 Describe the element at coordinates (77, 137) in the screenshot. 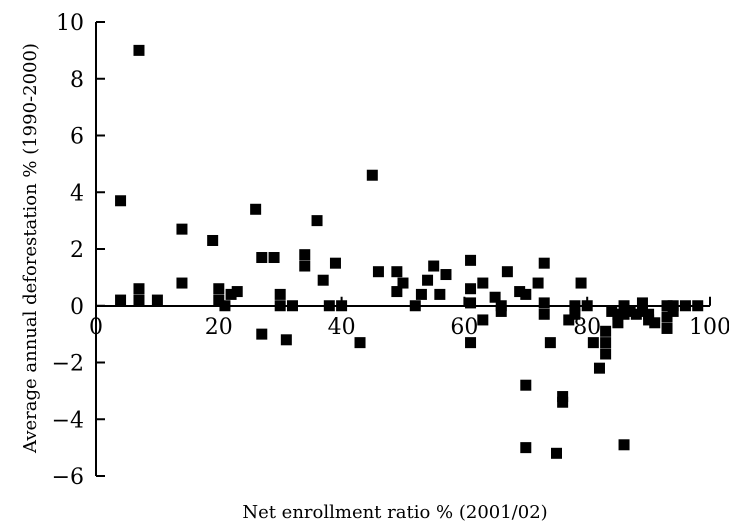

I see `y-tick-label: 6` at that location.